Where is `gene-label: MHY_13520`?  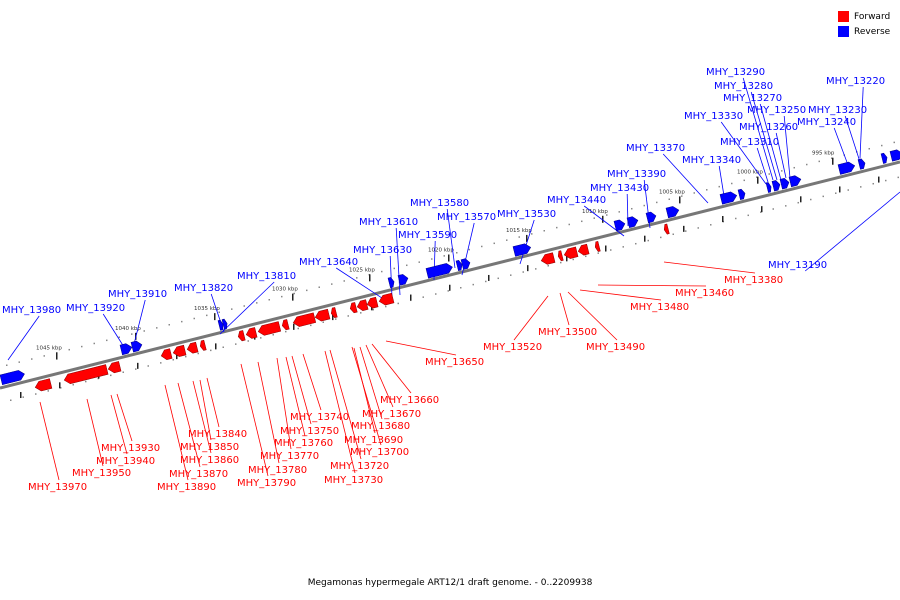 gene-label: MHY_13520 is located at coordinates (512, 347).